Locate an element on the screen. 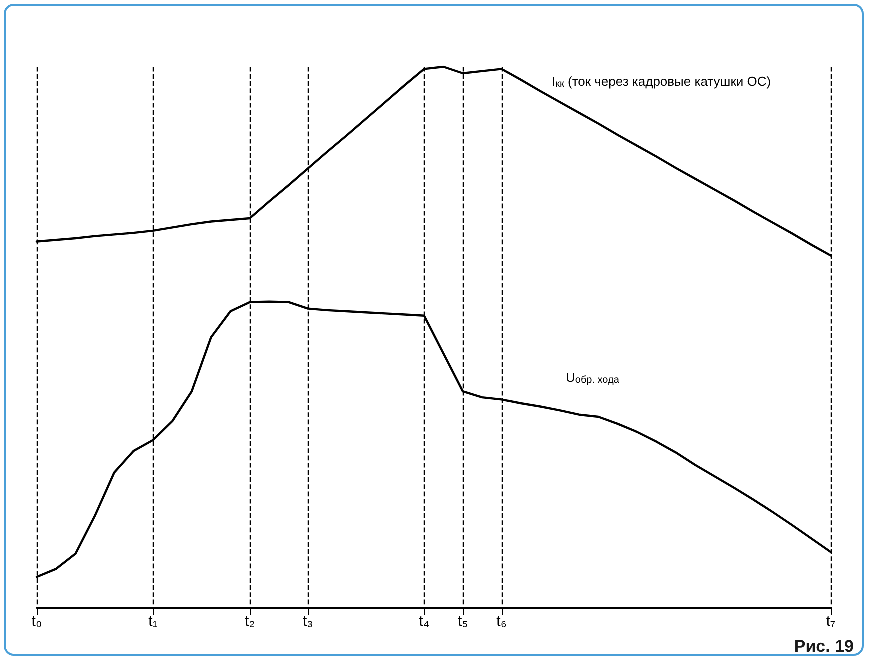 This screenshot has height=664, width=872. annotation: I$_{кк}$ (ток через кадровые катушки ОС) is located at coordinates (662, 82).